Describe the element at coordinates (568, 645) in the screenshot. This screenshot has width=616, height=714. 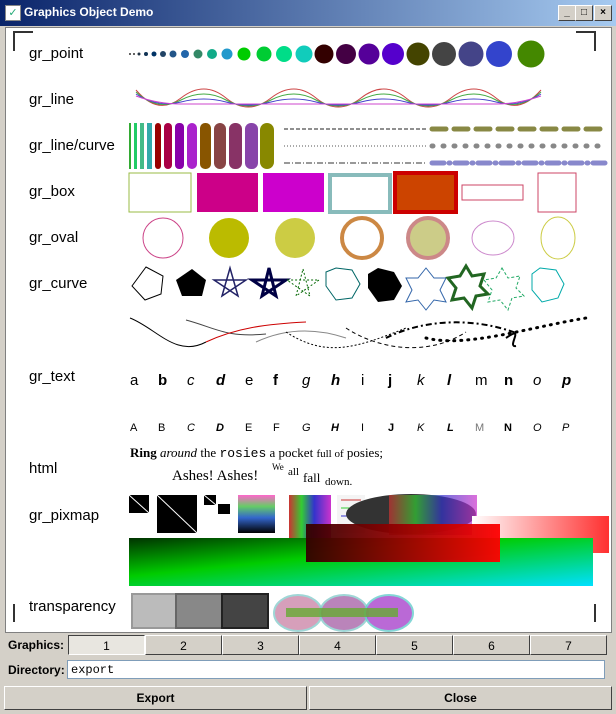
I see `graphics-tab-7: 7` at that location.